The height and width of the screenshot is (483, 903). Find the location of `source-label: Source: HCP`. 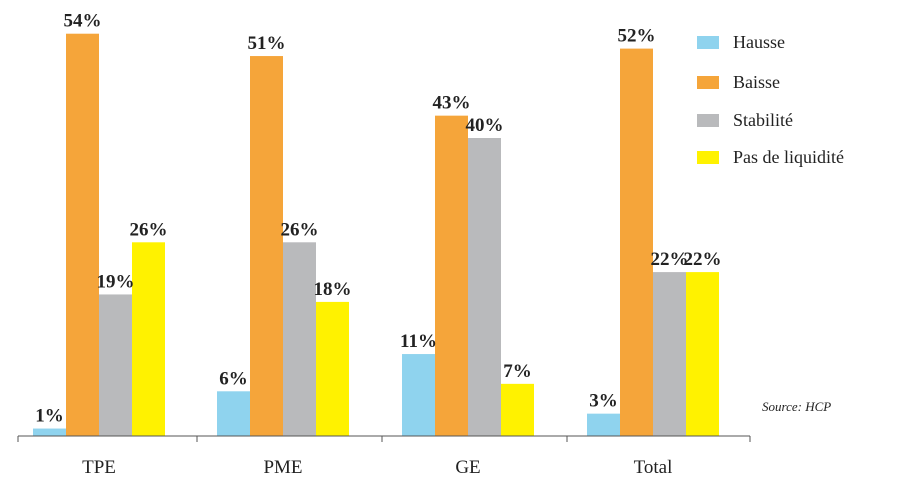

source-label: Source: HCP is located at coordinates (796, 406).